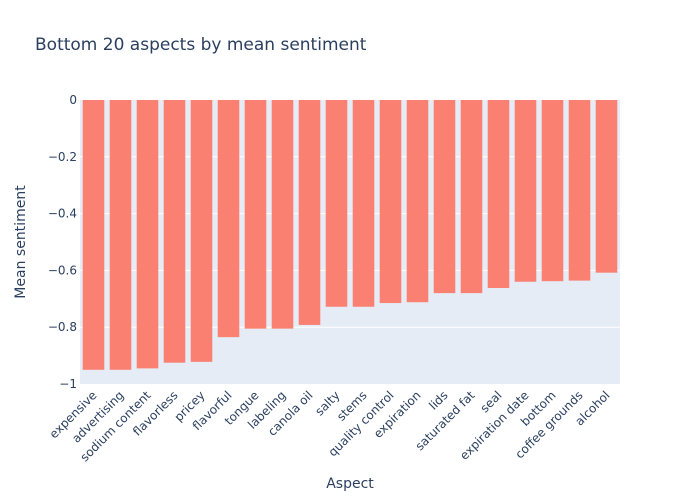 The width and height of the screenshot is (700, 500). I want to click on bar-pricey, so click(201, 231).